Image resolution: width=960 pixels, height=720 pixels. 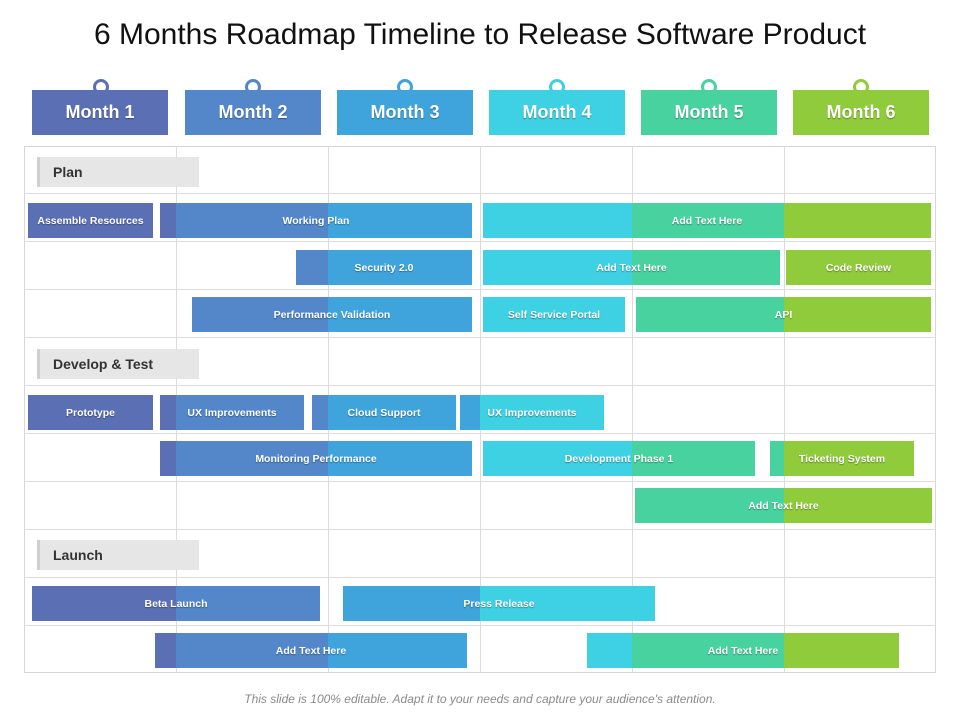 What do you see at coordinates (861, 112) in the screenshot?
I see `month-6-header: Month 6` at bounding box center [861, 112].